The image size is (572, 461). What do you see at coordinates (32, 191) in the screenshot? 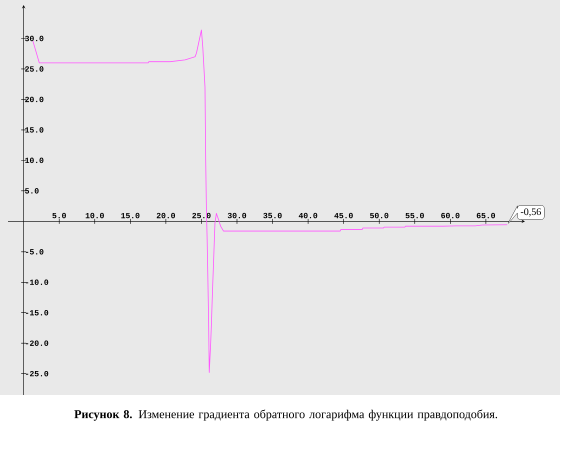
I see `y-tick-label: 5.0` at bounding box center [32, 191].